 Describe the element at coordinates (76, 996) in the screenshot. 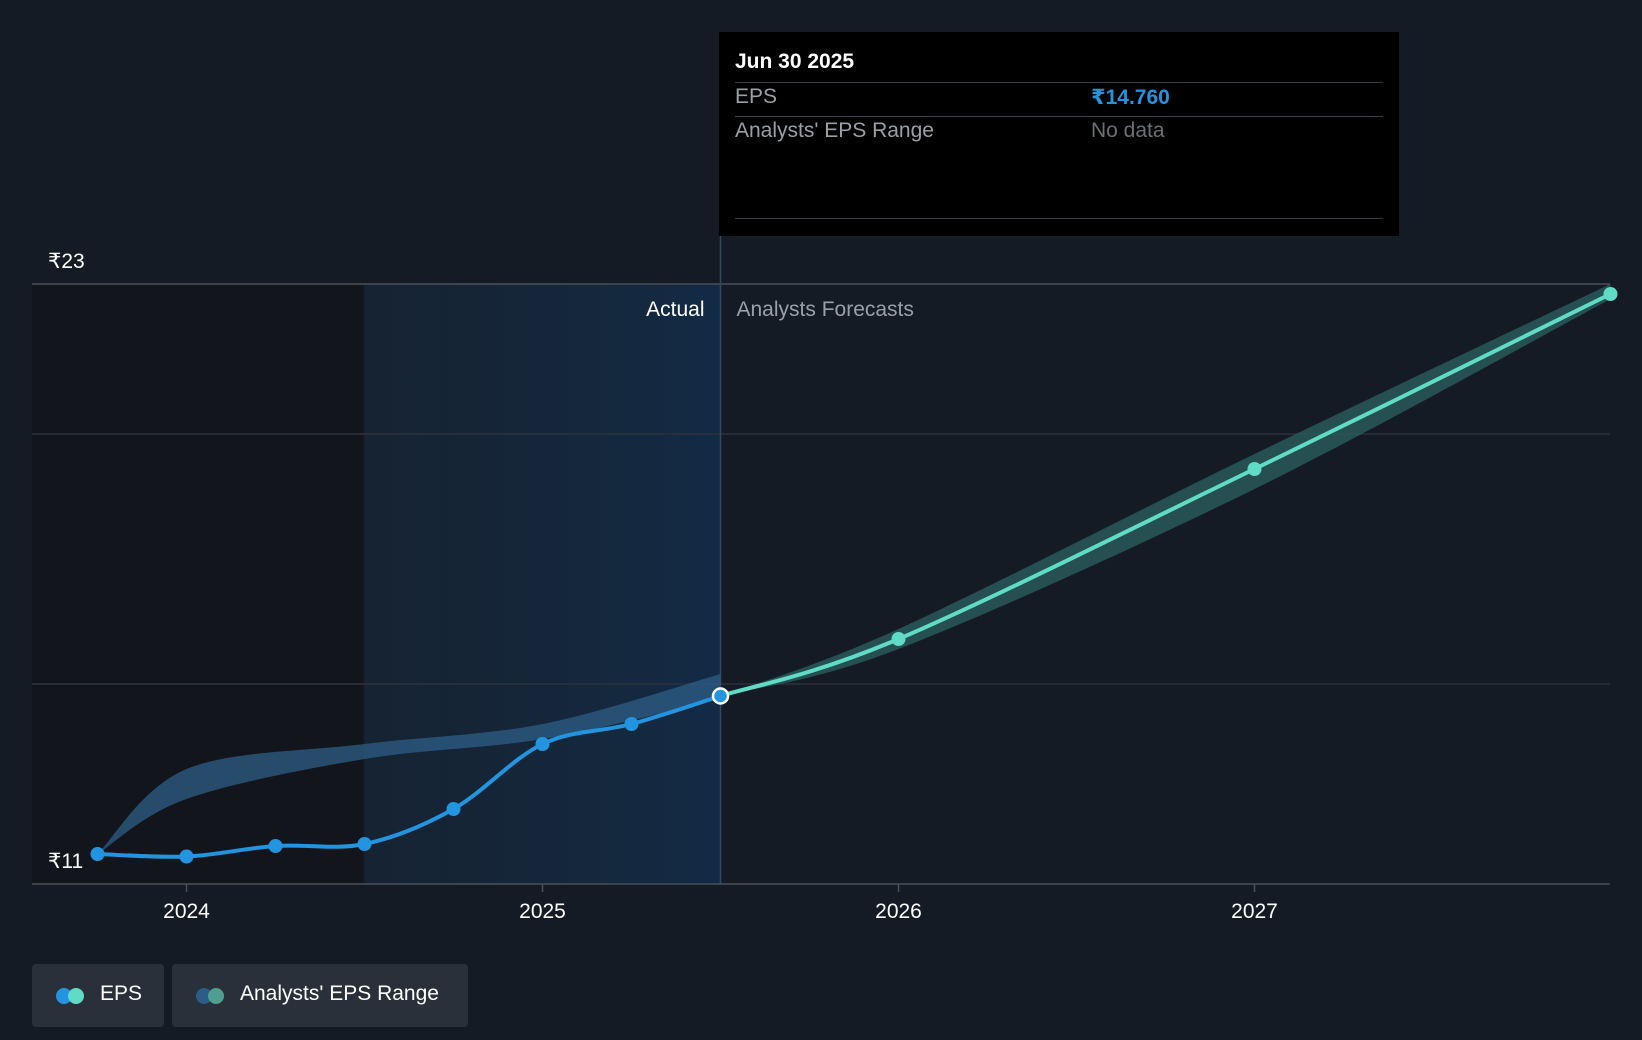

I see `eps-forecast-legend-dot-icon` at that location.